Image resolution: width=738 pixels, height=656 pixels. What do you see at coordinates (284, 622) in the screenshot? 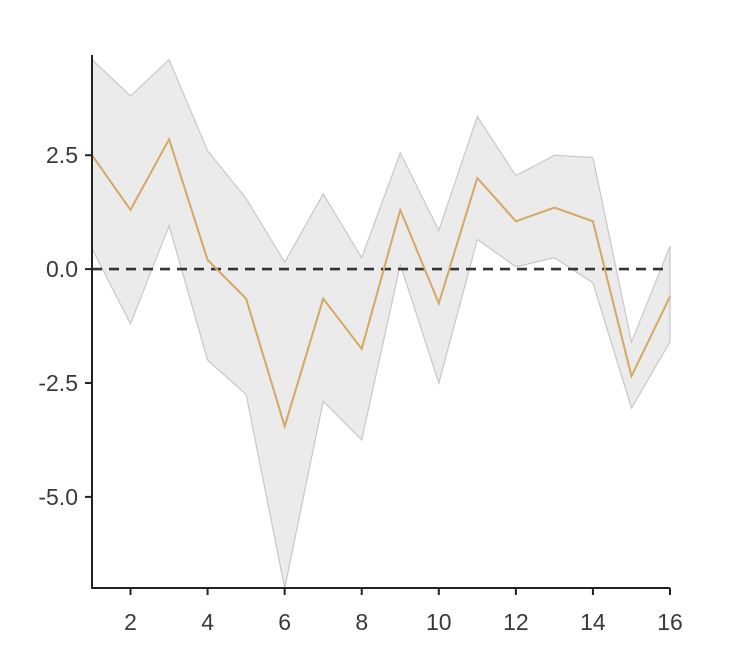
I see `x-tick-label: 6` at bounding box center [284, 622].